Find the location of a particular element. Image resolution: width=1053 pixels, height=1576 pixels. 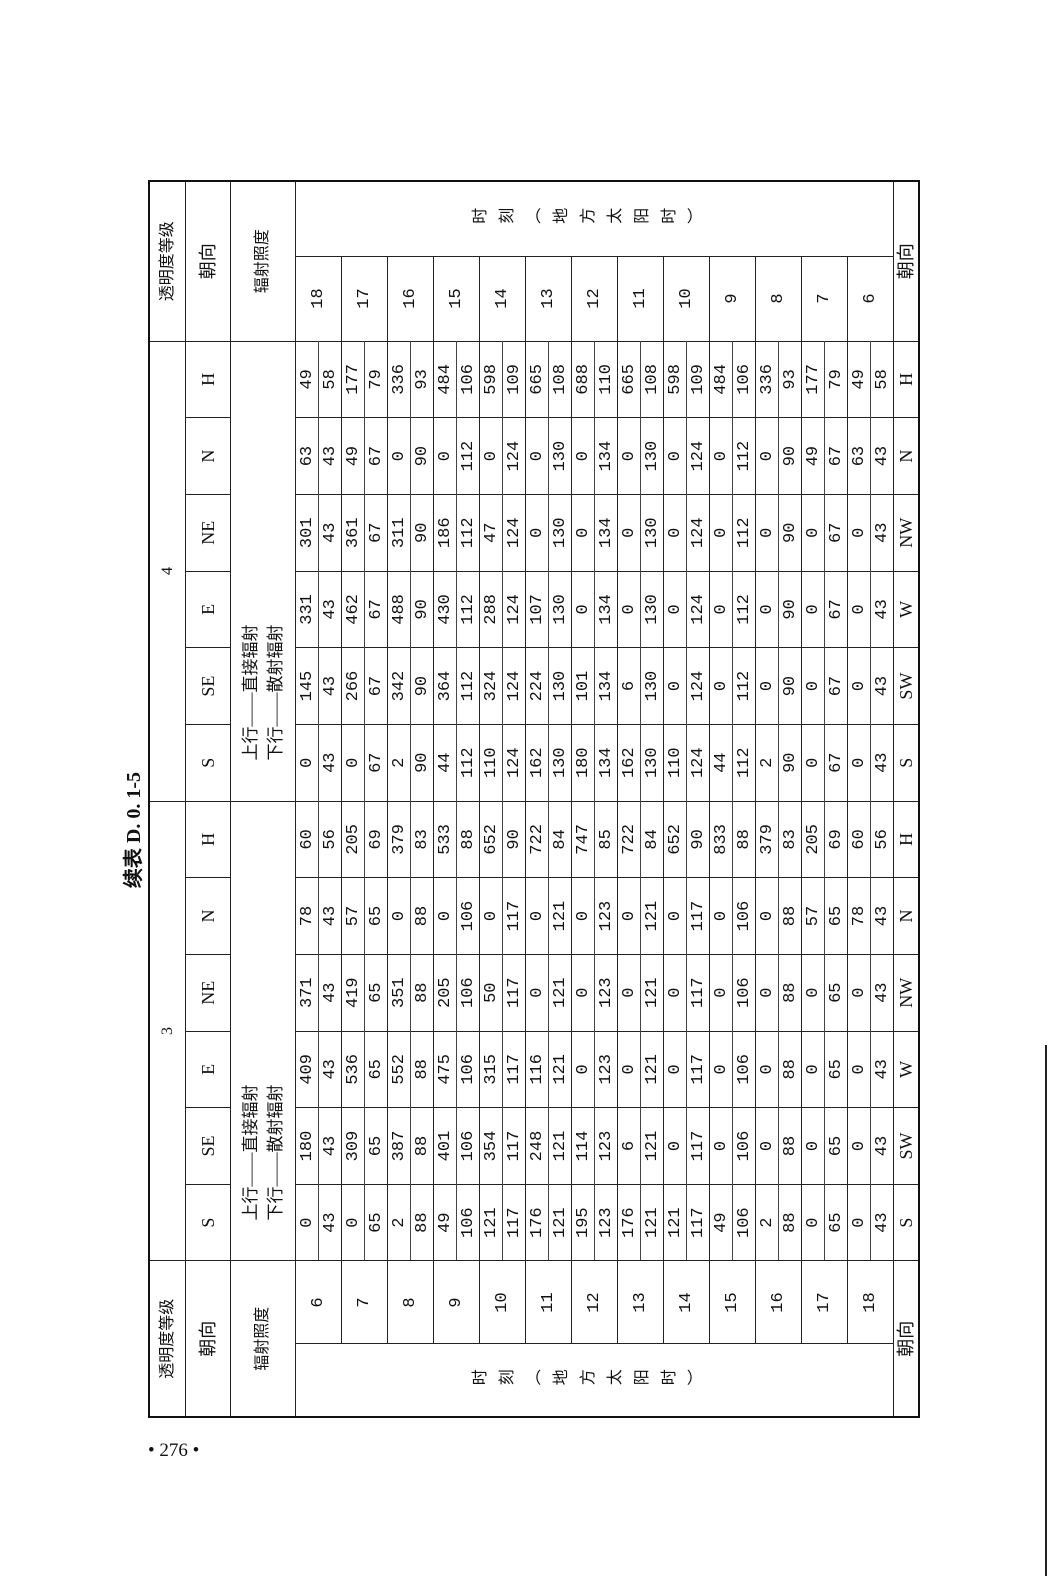

hour-row-direct: 7 0 309 536 419 57 205 0 266 462 361 49 177 17 is located at coordinates (364, 799).